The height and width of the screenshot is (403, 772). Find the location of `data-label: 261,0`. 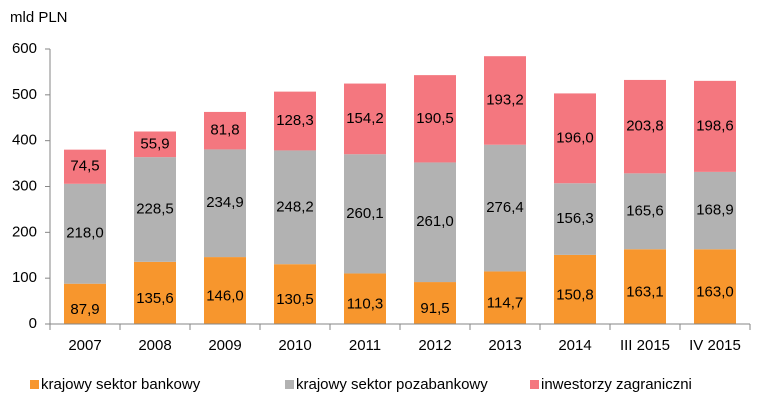

data-label: 261,0 is located at coordinates (435, 221).